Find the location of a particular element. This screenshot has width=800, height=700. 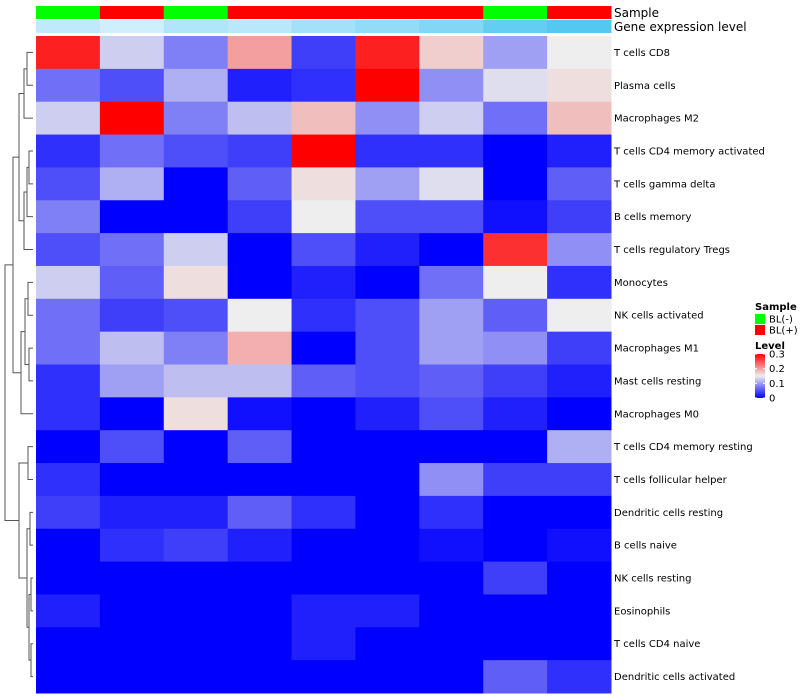

legend-item-label: BL(+) is located at coordinates (783, 331).